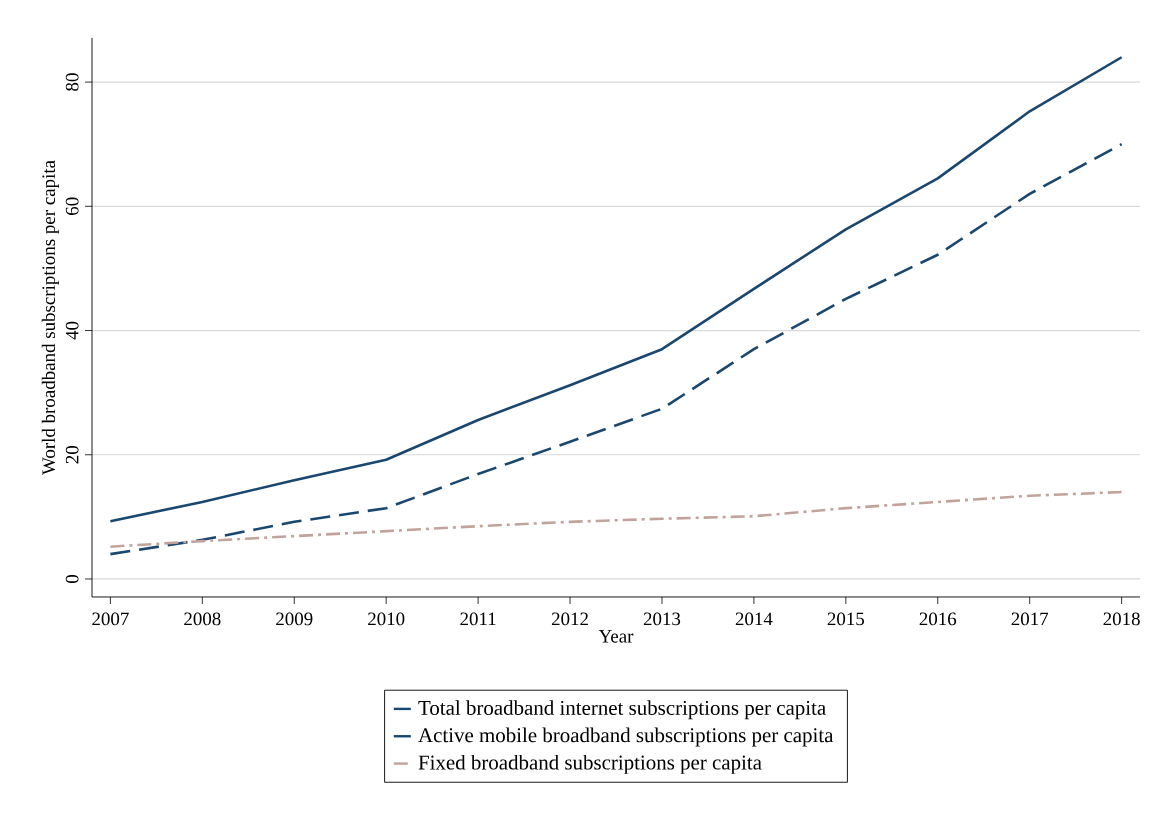 This screenshot has height=834, width=1158. I want to click on legend-label: Active mobile broadband subscriptions per capita, so click(626, 737).